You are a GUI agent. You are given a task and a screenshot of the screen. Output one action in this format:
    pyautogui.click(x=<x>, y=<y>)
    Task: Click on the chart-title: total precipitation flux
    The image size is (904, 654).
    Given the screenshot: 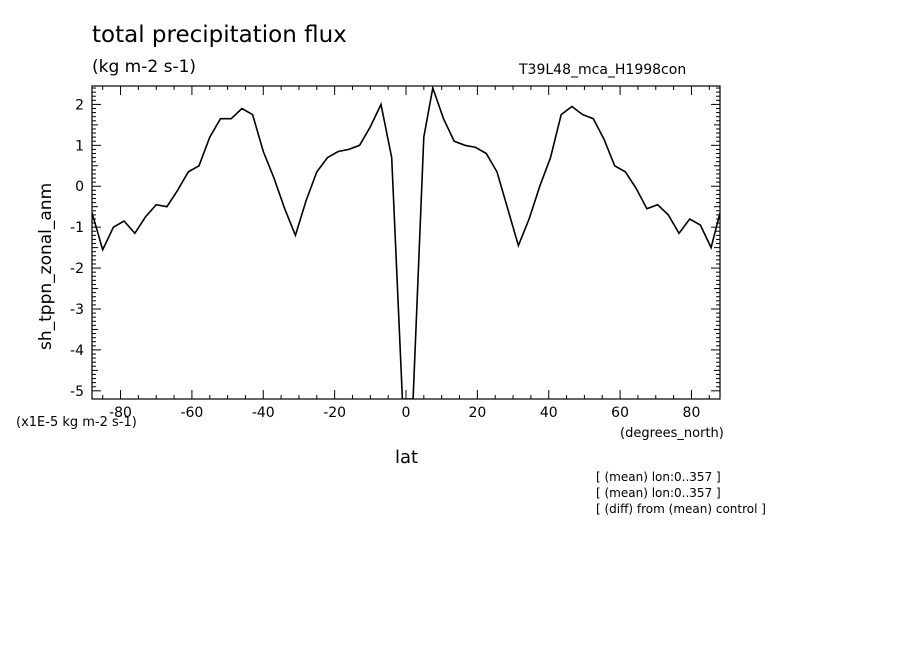 What is the action you would take?
    pyautogui.click(x=219, y=35)
    